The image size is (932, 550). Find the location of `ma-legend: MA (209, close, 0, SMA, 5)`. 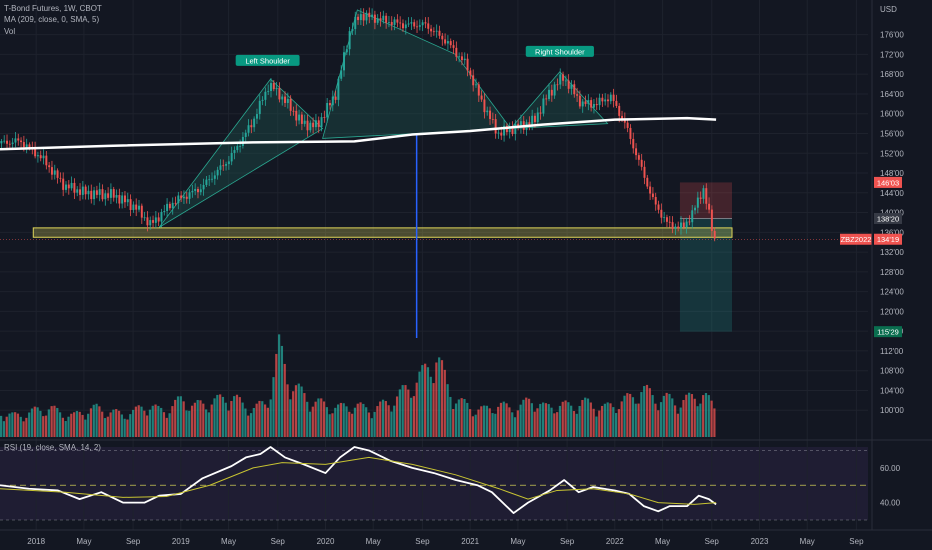

ma-legend: MA (209, close, 0, SMA, 5) is located at coordinates (52, 19).